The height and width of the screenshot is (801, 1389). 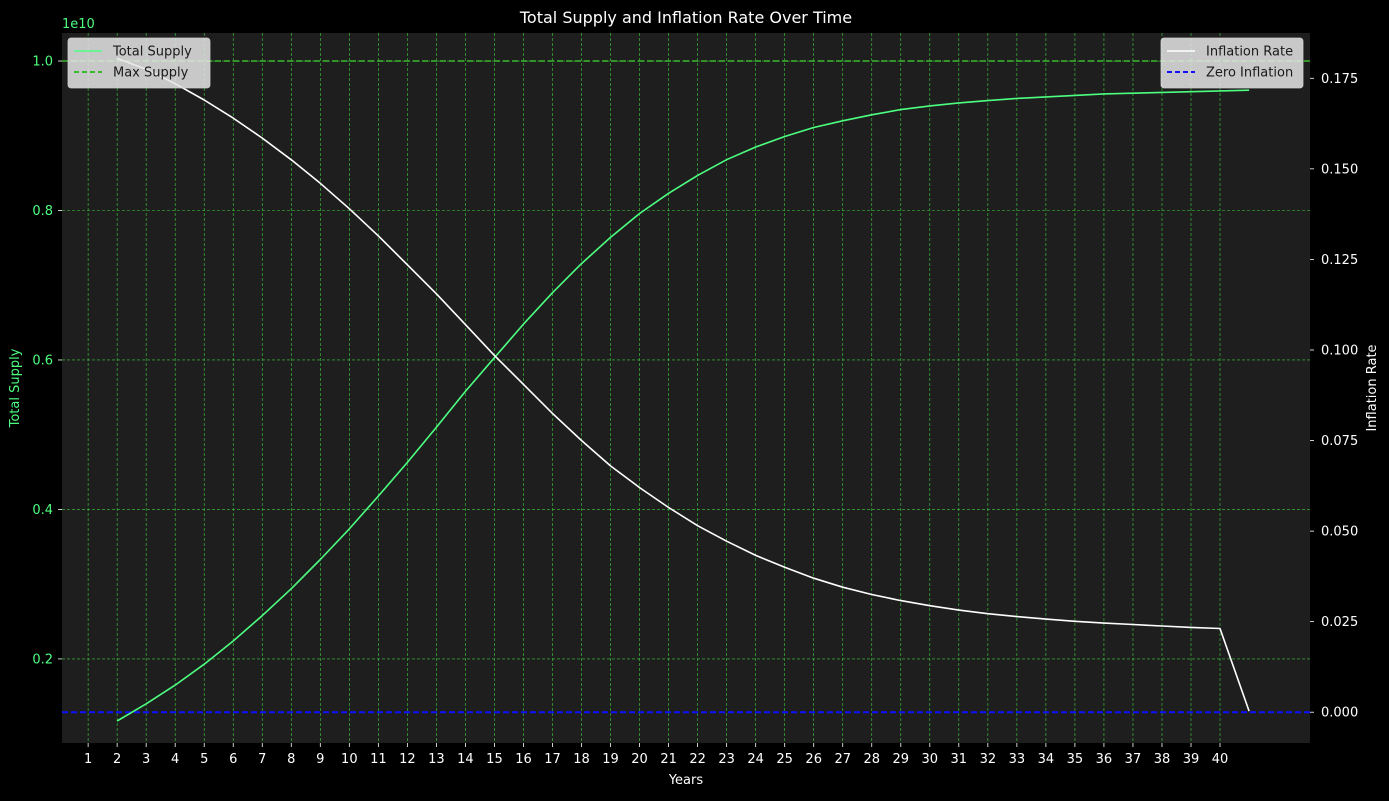 What do you see at coordinates (1339, 441) in the screenshot?
I see `right-tick-label: 0.075` at bounding box center [1339, 441].